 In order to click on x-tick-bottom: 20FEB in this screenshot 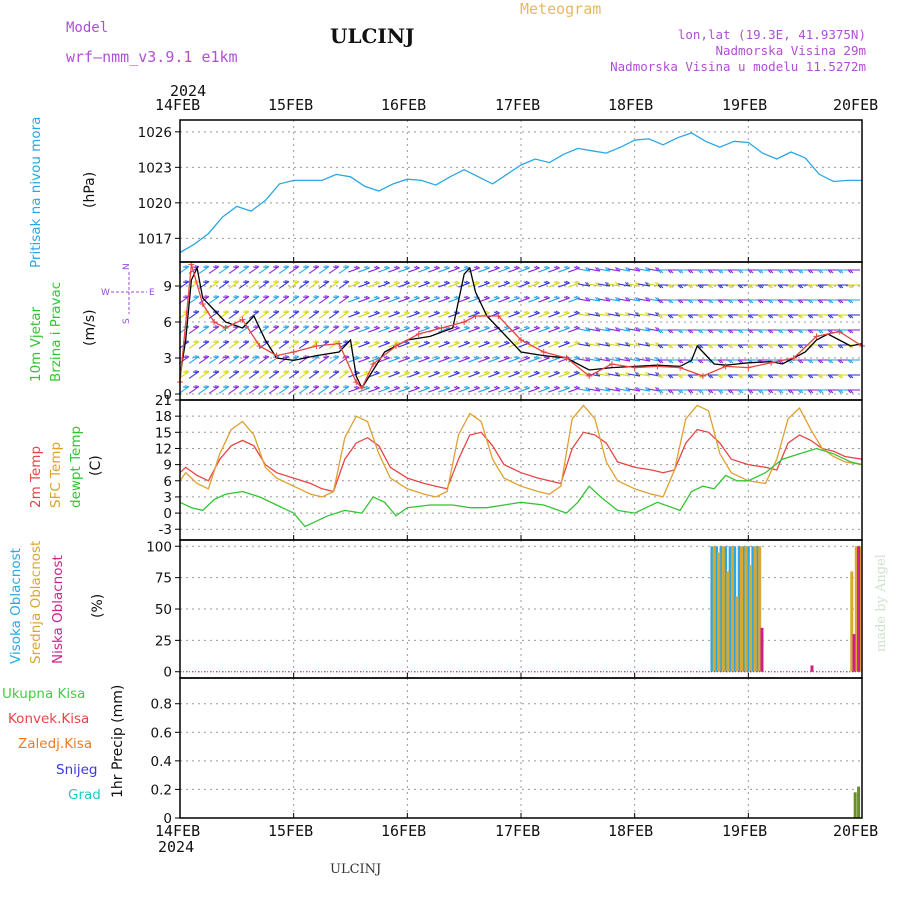, I will do `click(856, 831)`.